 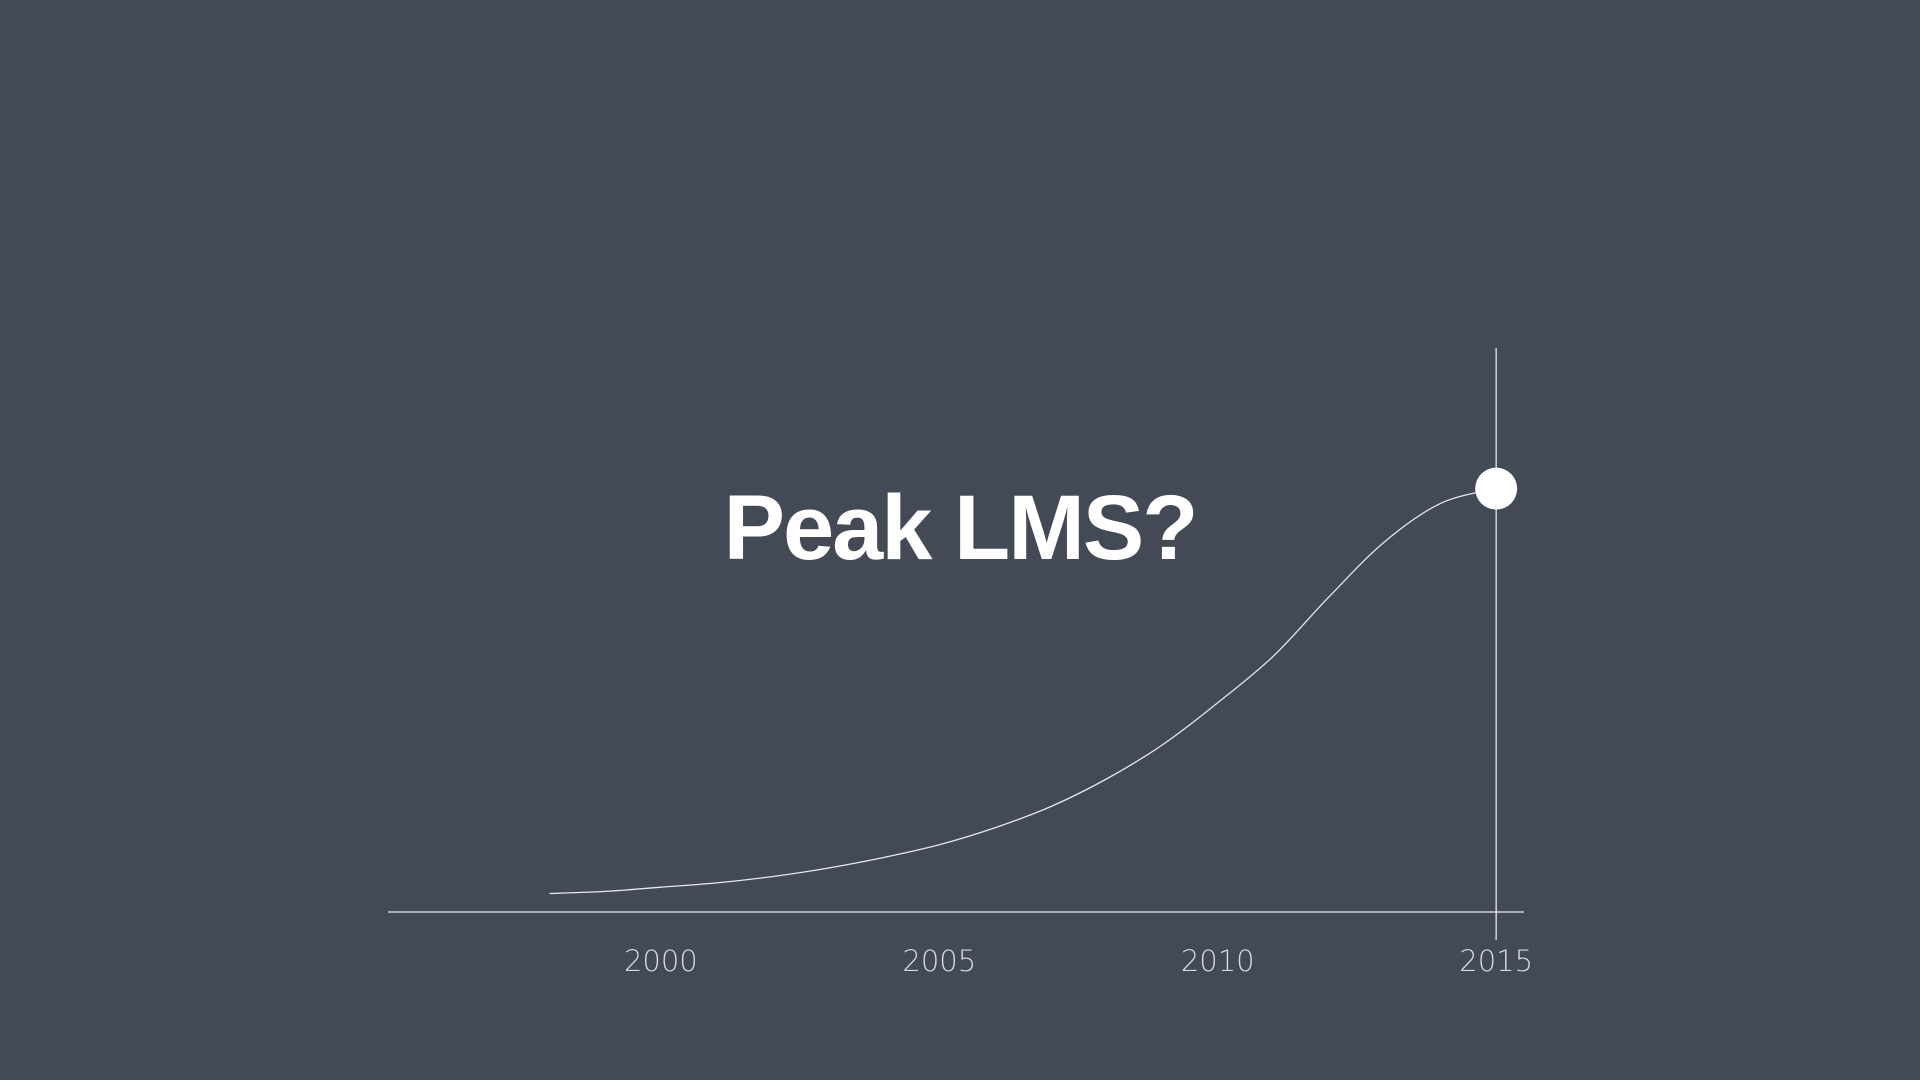 I want to click on x-tick-label: 2005, so click(x=939, y=961).